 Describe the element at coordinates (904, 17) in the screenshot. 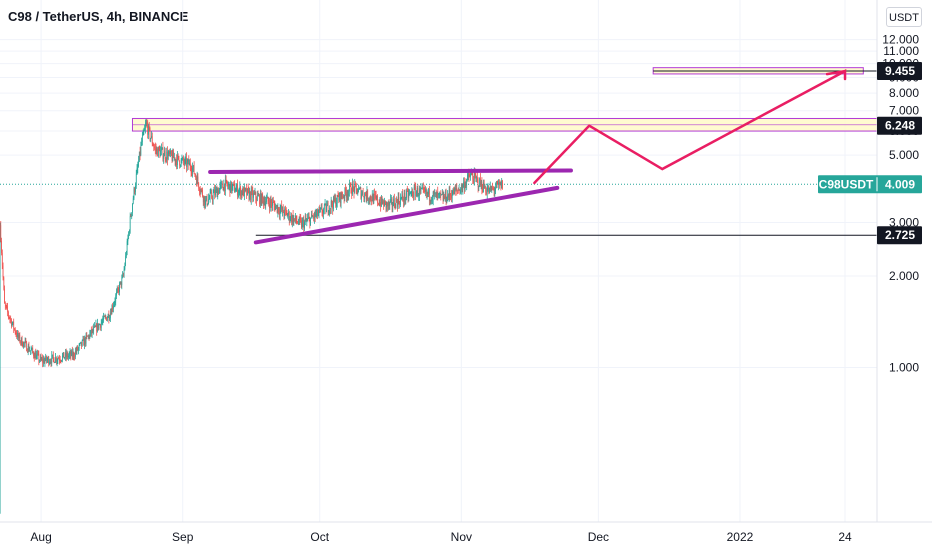

I see `currency-unit-button: USDT` at that location.